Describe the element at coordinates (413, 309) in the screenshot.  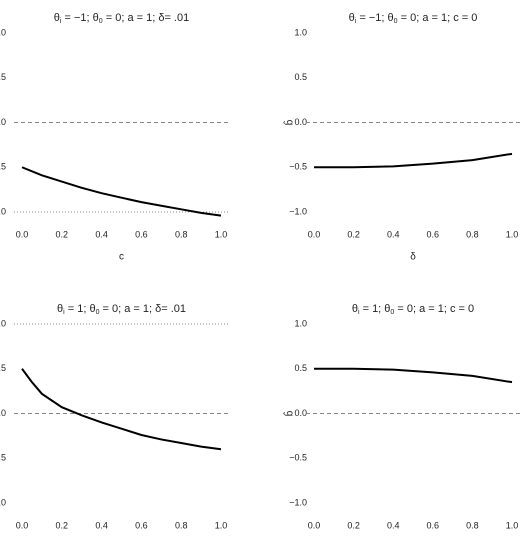
I see `panel-title: θi = 1; θ0 = 0; a = 1; c = 0` at that location.